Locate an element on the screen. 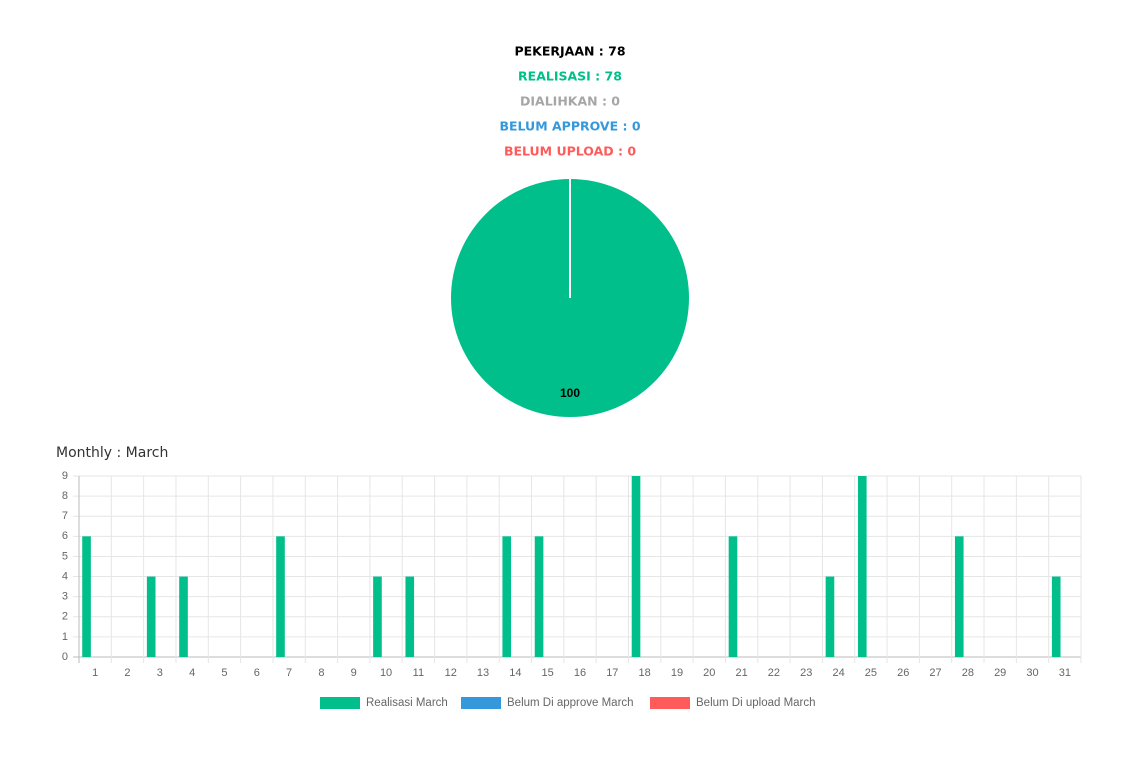 Image resolution: width=1140 pixels, height=764 pixels. x-tick-label: 8 is located at coordinates (321, 673).